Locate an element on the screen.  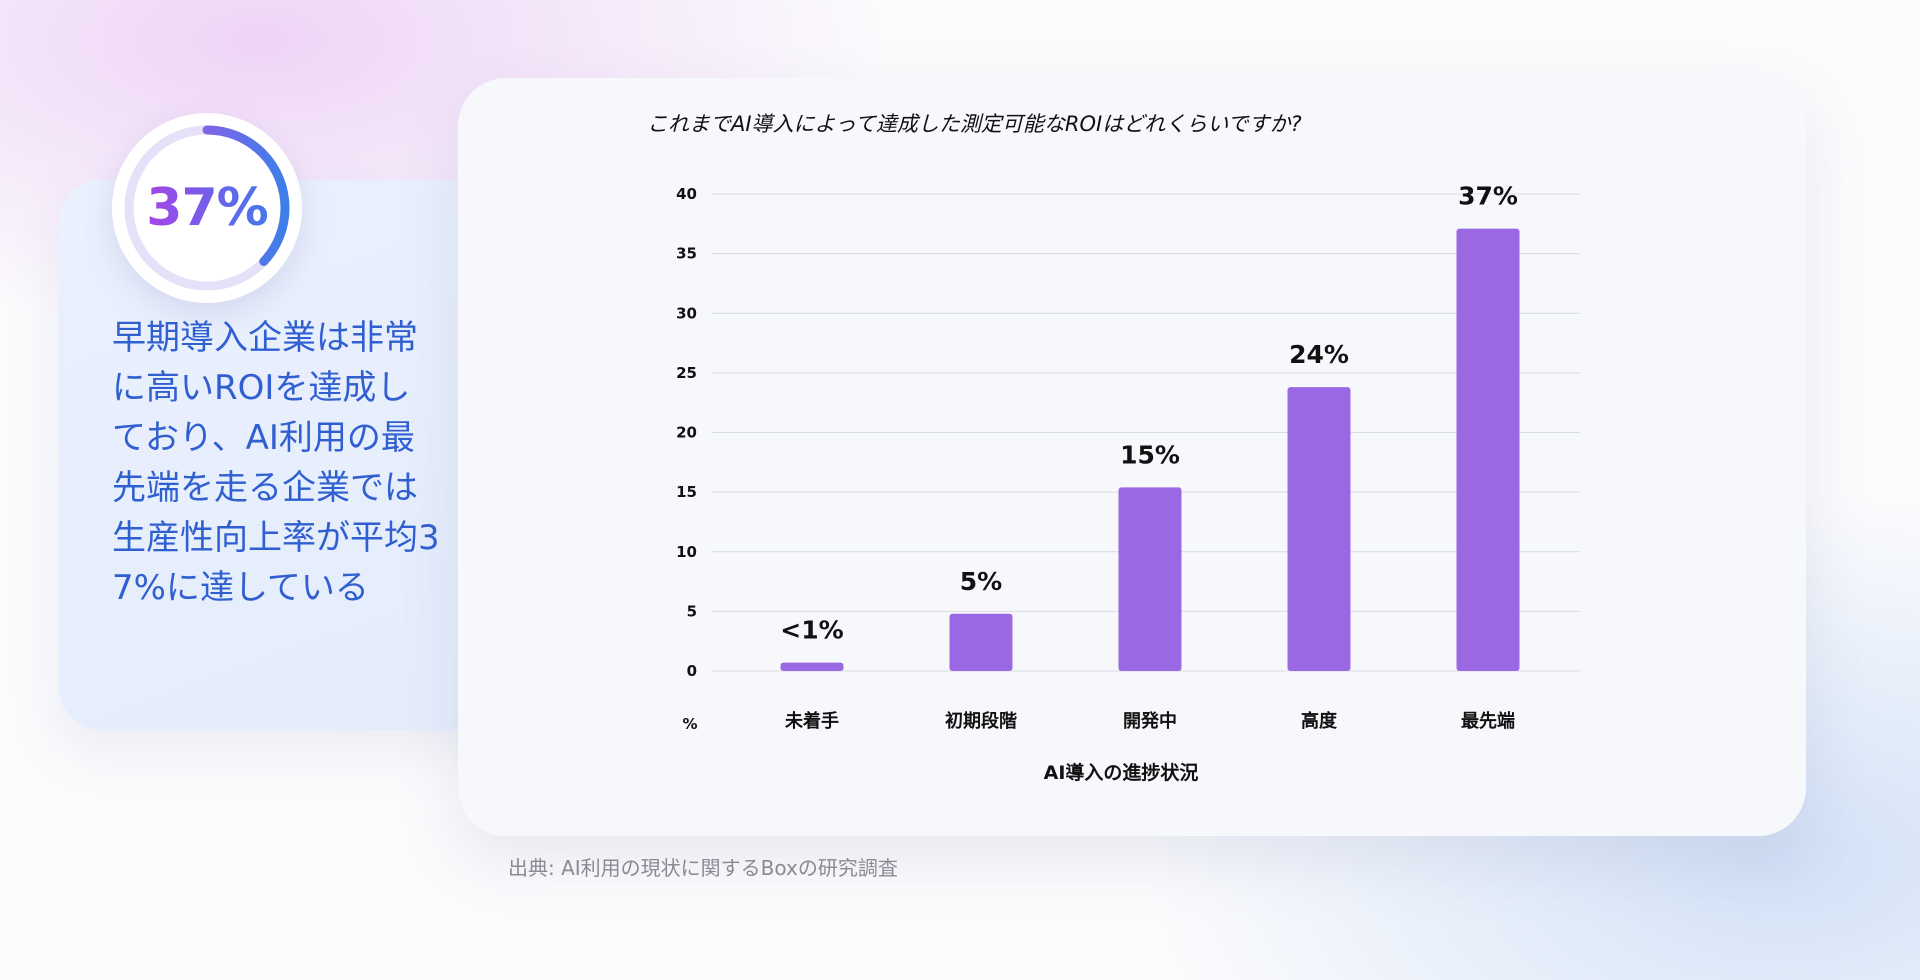
y-tick-label: 30 is located at coordinates (686, 313).